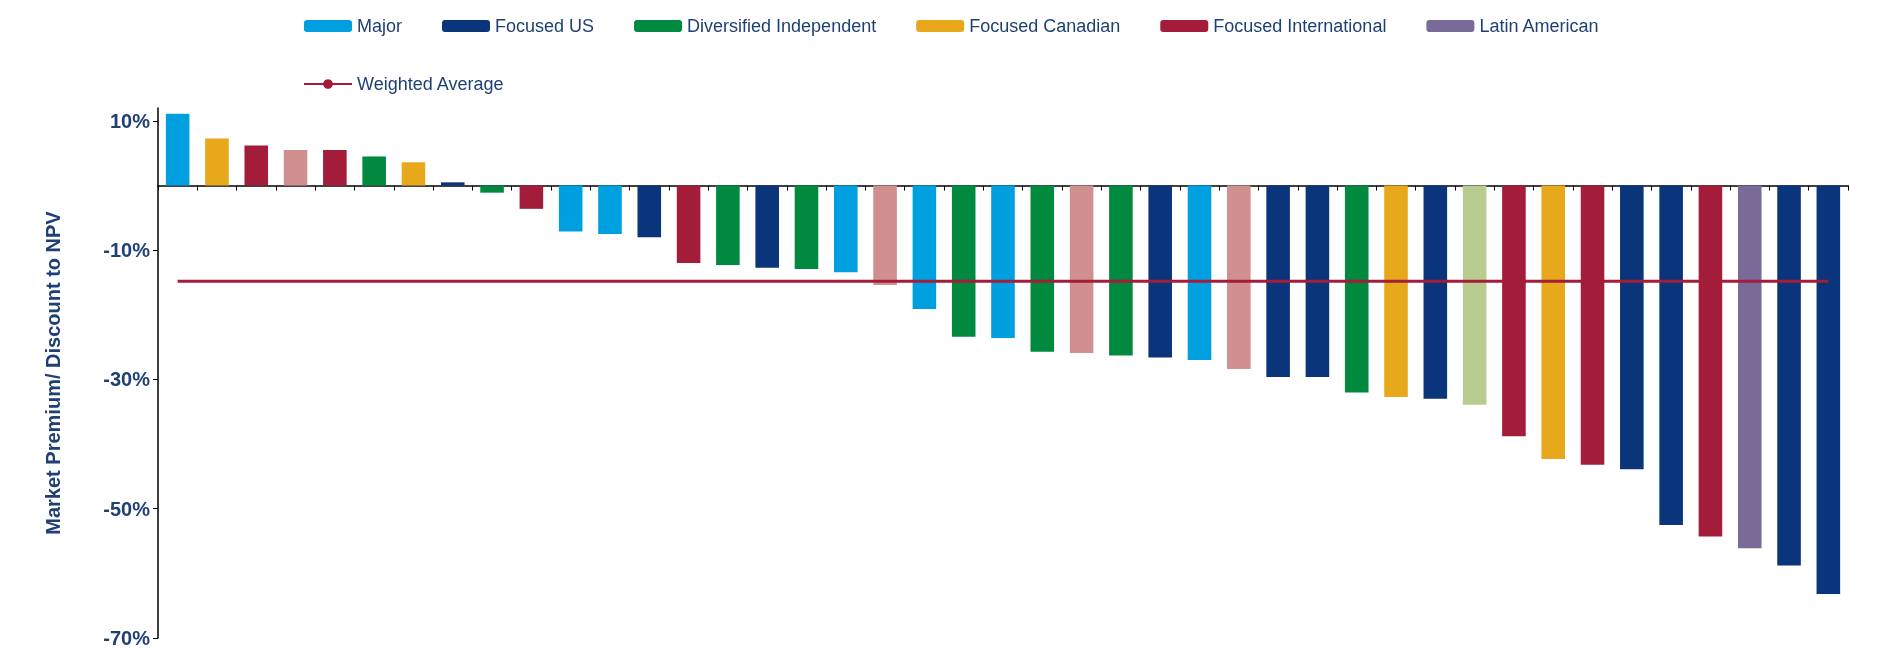 The height and width of the screenshot is (670, 1883). What do you see at coordinates (782, 26) in the screenshot?
I see `legend-label: Diversified Independent` at bounding box center [782, 26].